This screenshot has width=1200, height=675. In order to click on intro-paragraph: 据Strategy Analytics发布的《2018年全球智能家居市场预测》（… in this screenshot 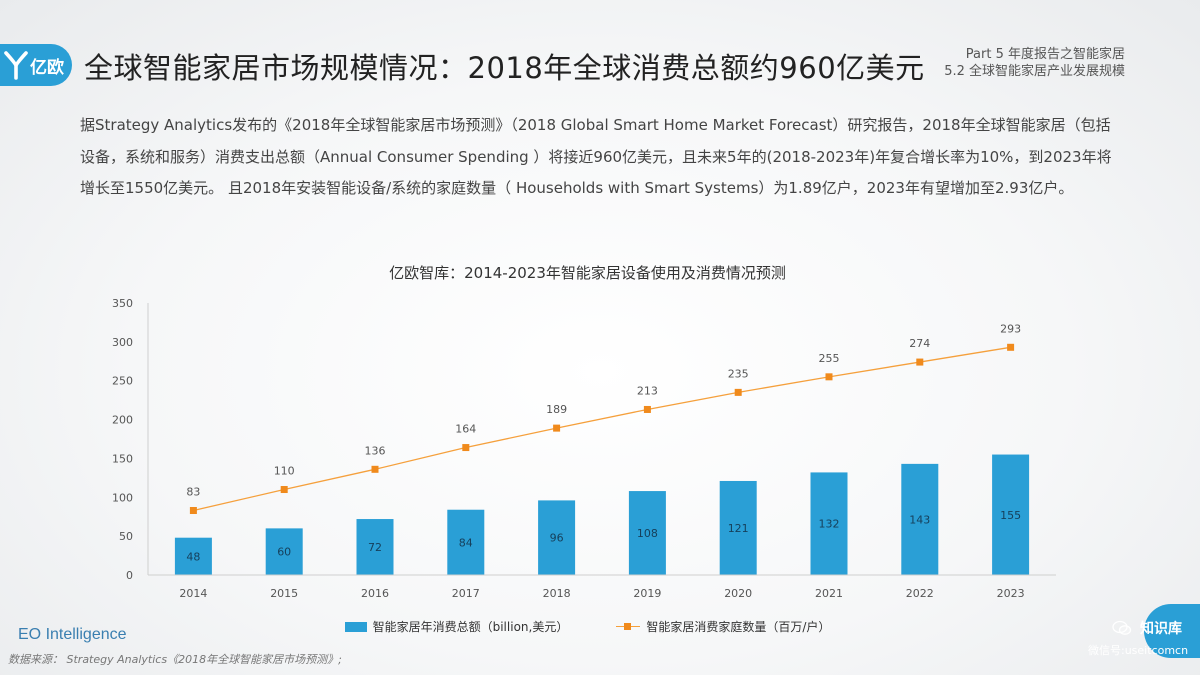, I will do `click(596, 156)`.